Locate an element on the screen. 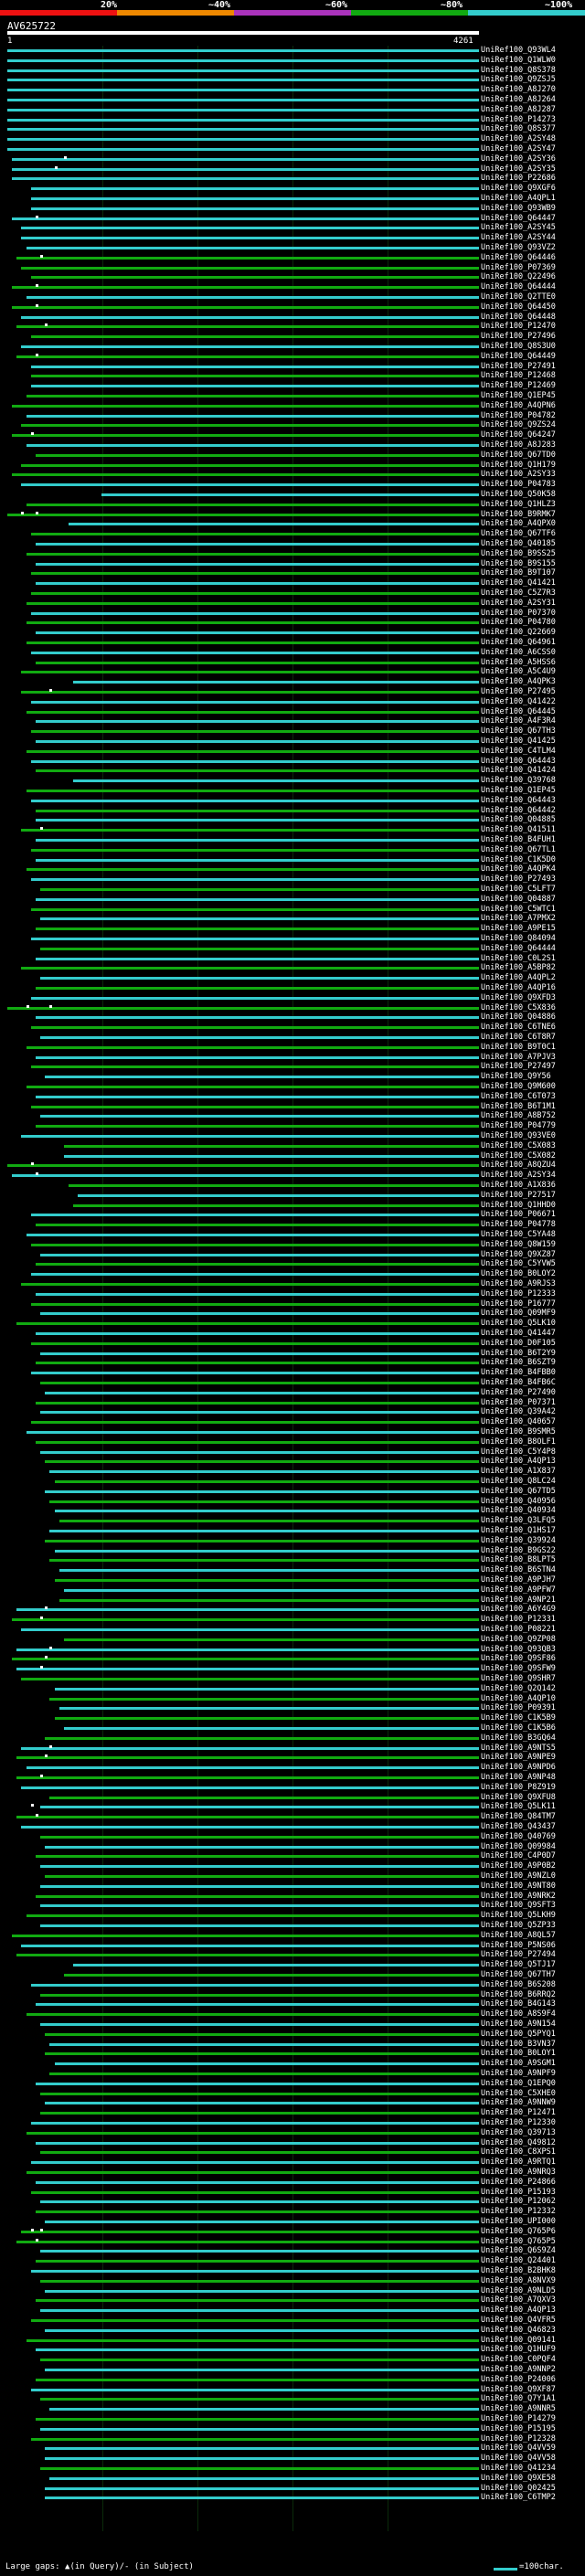 This screenshot has width=585, height=2576. hit-row: UniRef100_Q04886 is located at coordinates (293, 1017).